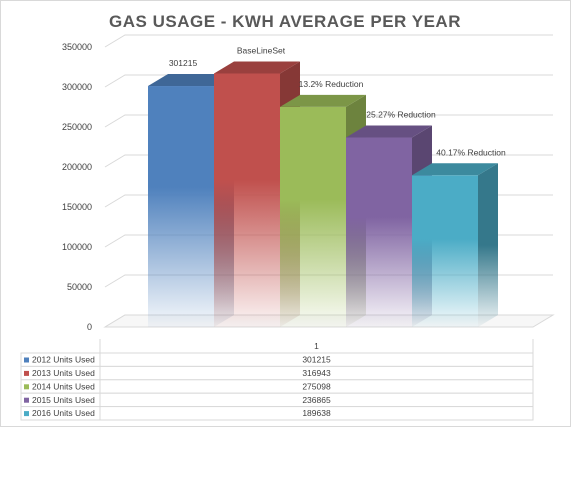  What do you see at coordinates (316, 360) in the screenshot?
I see `table-value: 301215` at bounding box center [316, 360].